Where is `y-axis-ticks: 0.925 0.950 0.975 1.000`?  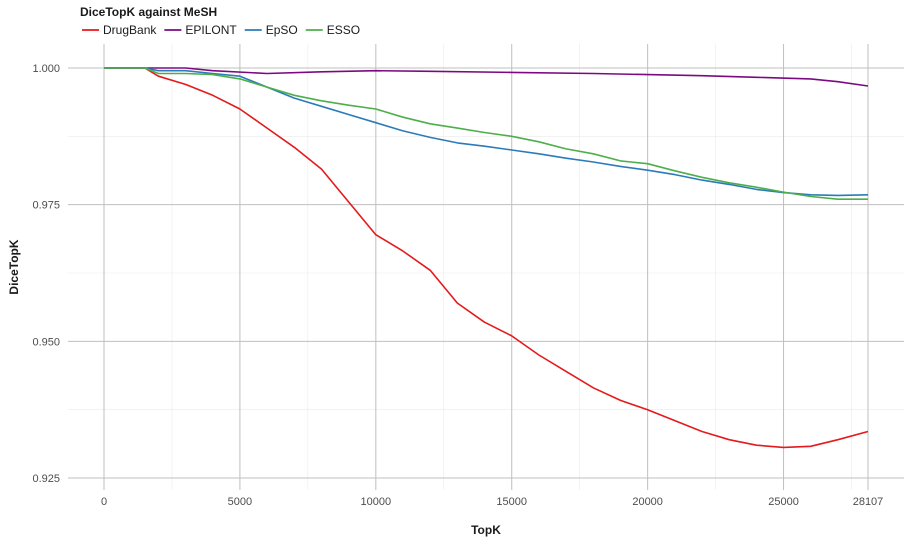 y-axis-ticks: 0.925 0.950 0.975 1.000 is located at coordinates (46, 274).